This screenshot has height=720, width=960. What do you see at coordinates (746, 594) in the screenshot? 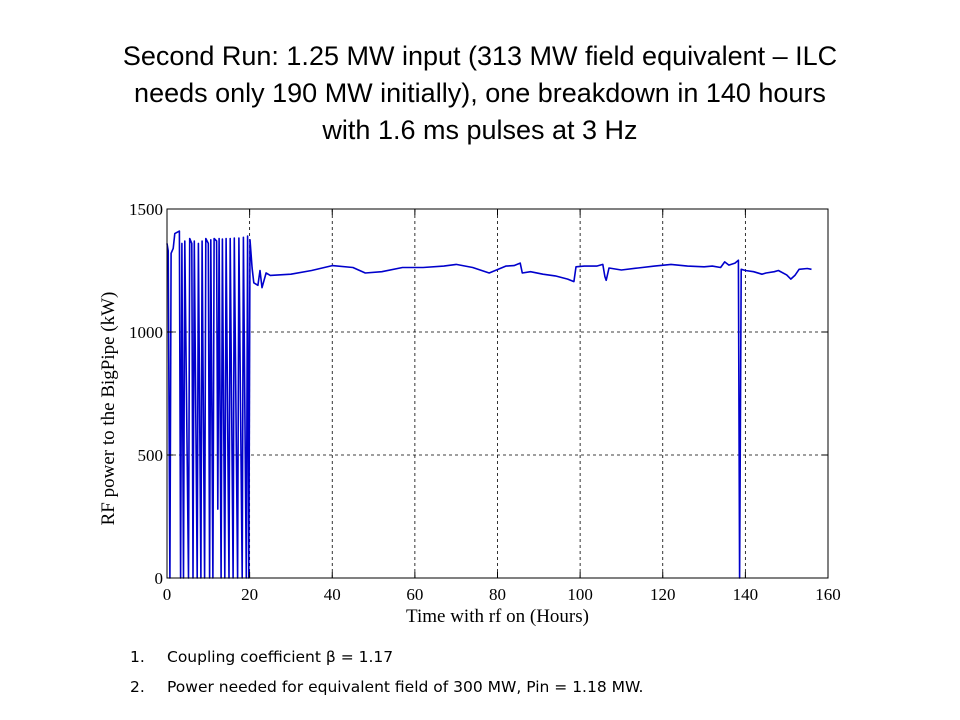
I see `x-tick-label: 140` at bounding box center [746, 594].